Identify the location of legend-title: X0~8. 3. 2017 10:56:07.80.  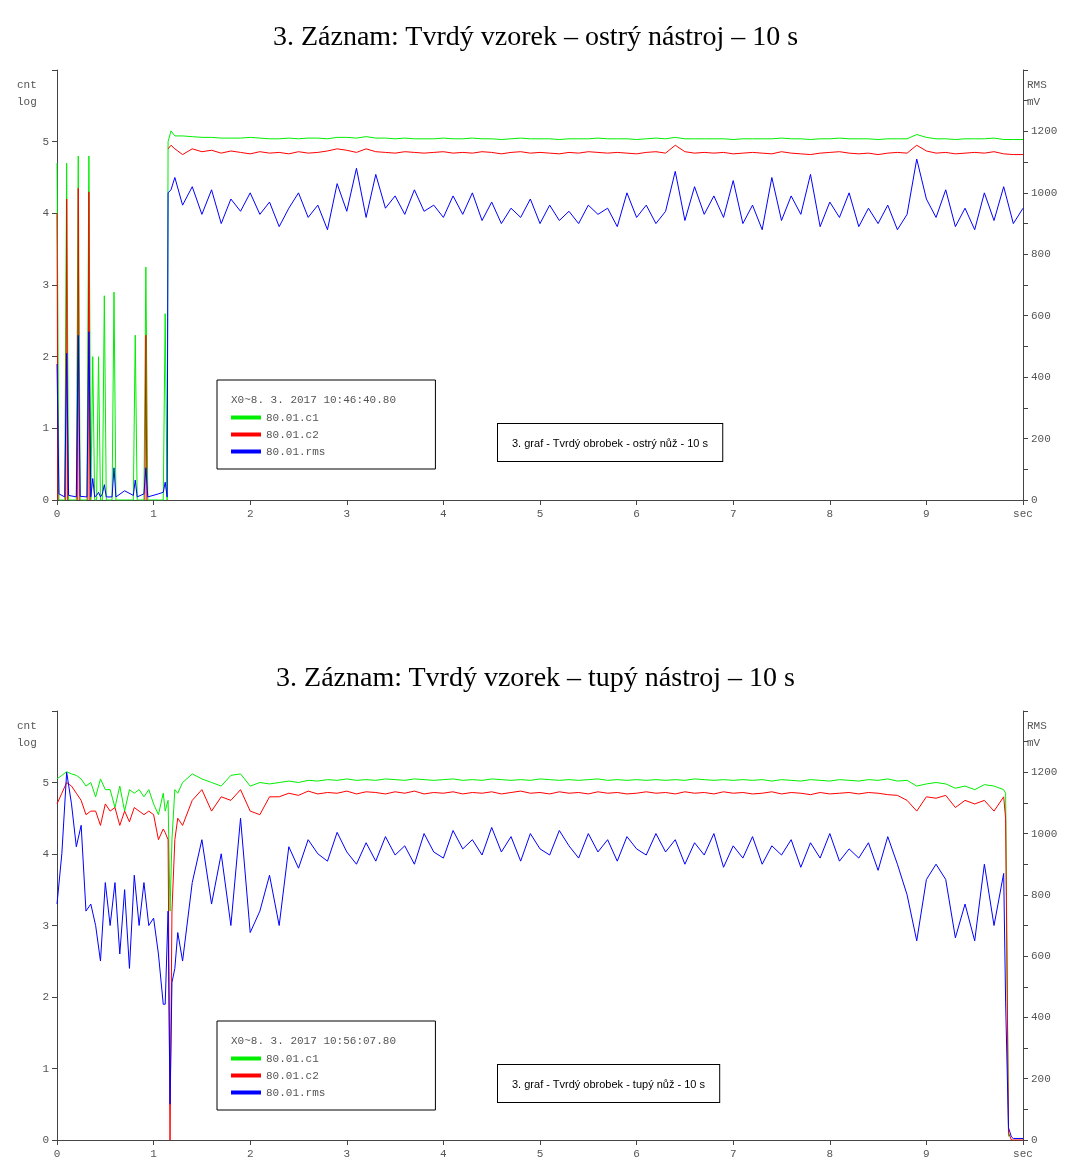
(314, 1040).